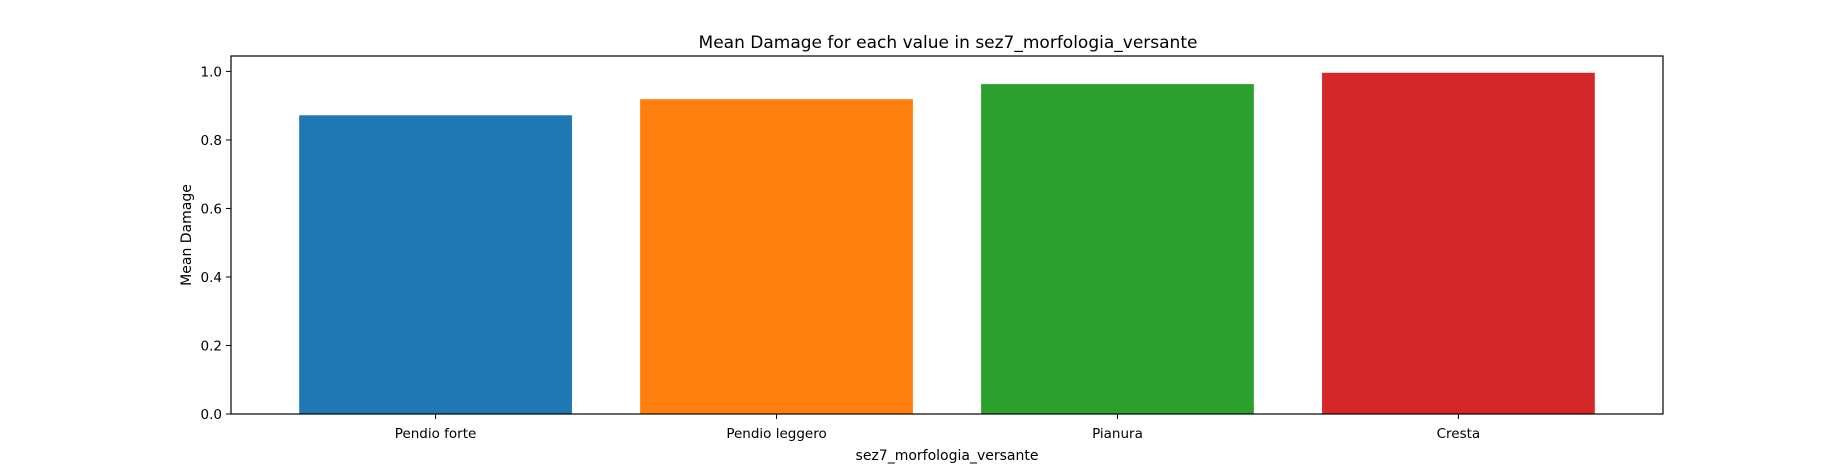  Describe the element at coordinates (216, 243) in the screenshot. I see `y-axis: 0.0 0.2 0.4 0.6 0.8 1.0` at that location.